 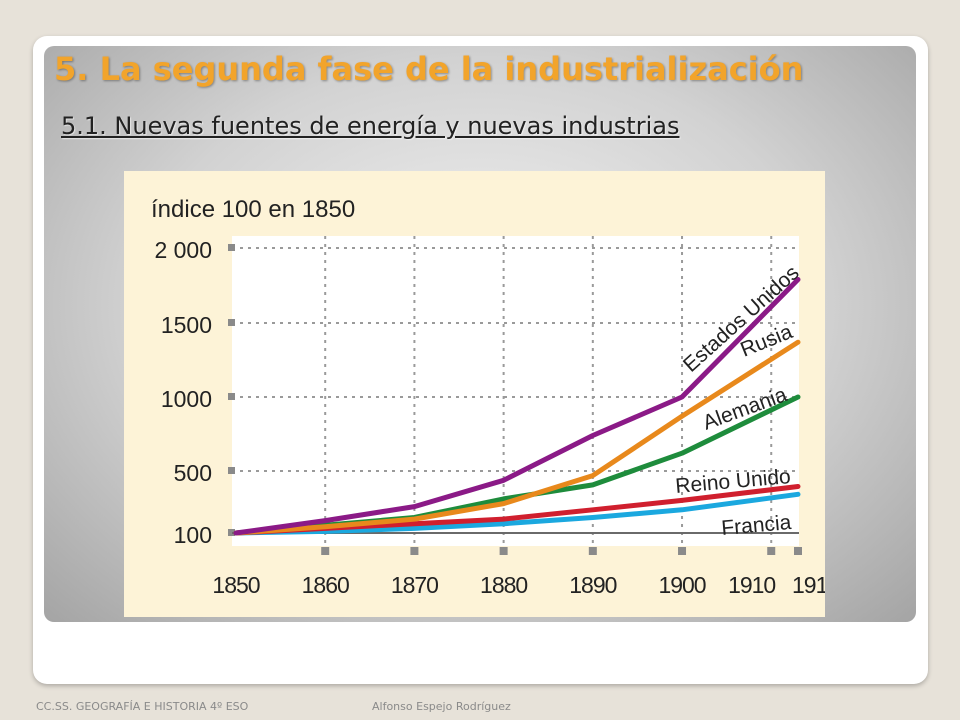 What do you see at coordinates (325, 585) in the screenshot?
I see `x-tick-label: 1860` at bounding box center [325, 585].